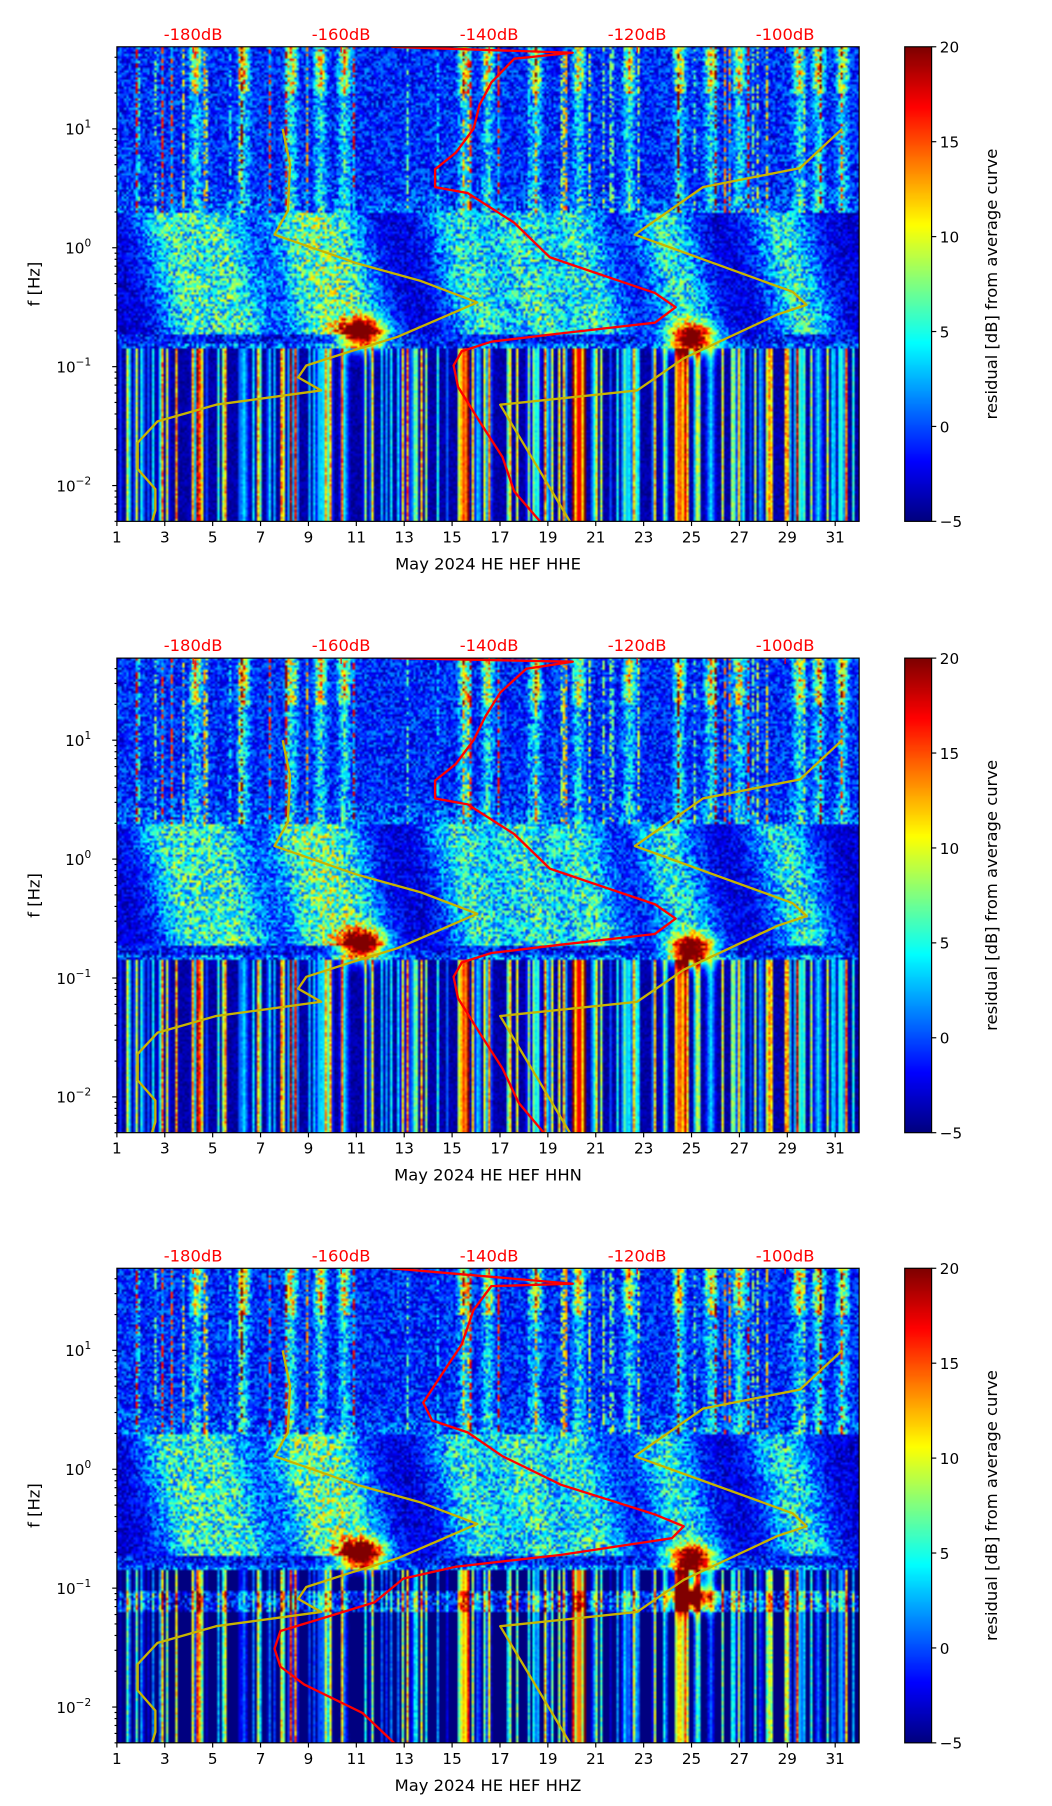 The width and height of the screenshot is (1052, 1806). I want to click on x-tick-label: 17, so click(499, 1759).